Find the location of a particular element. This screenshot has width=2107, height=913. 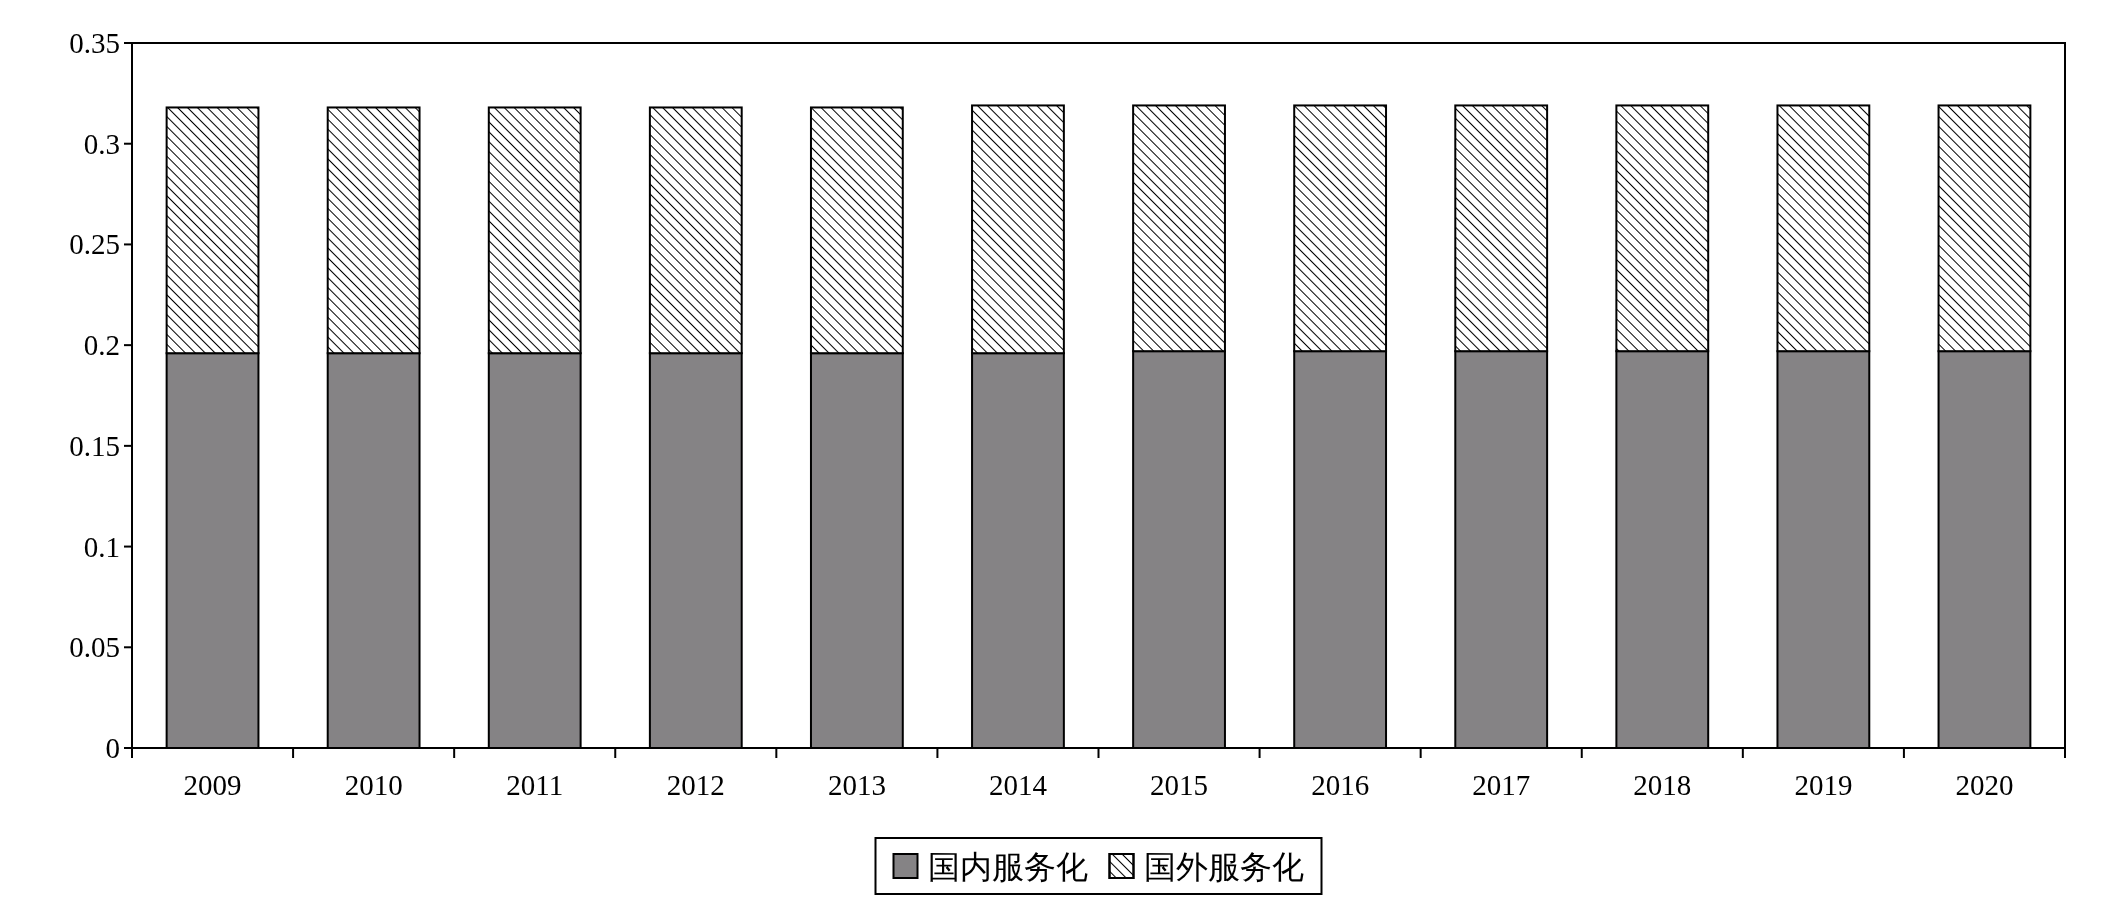

x-tick-label: 2012 is located at coordinates (695, 785).